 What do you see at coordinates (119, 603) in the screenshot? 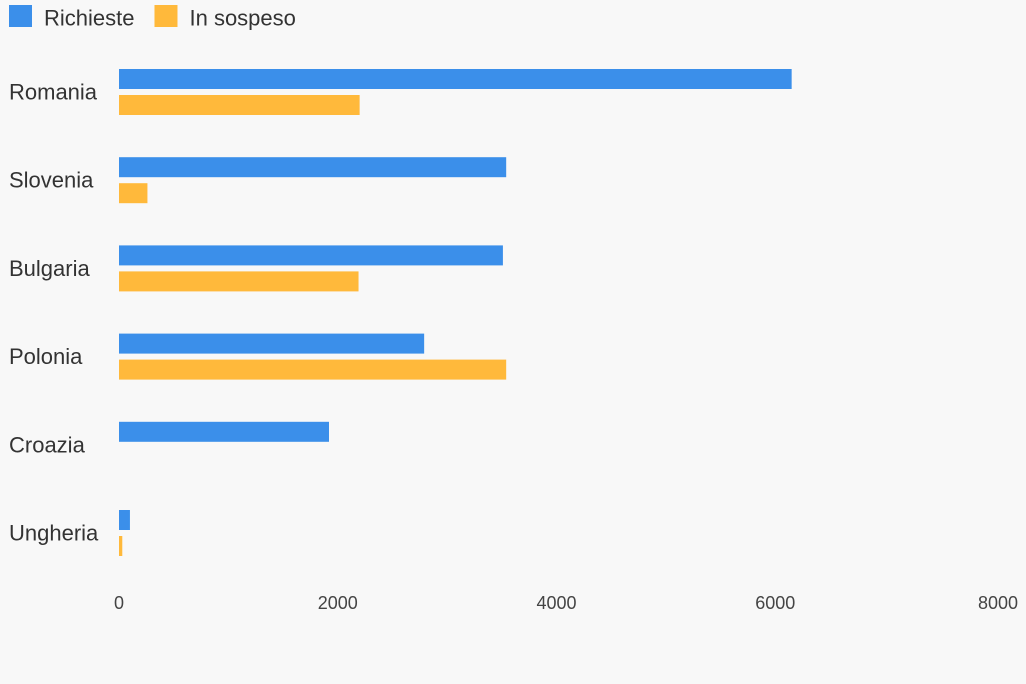
I see `x-tick-label-0: 0` at bounding box center [119, 603].